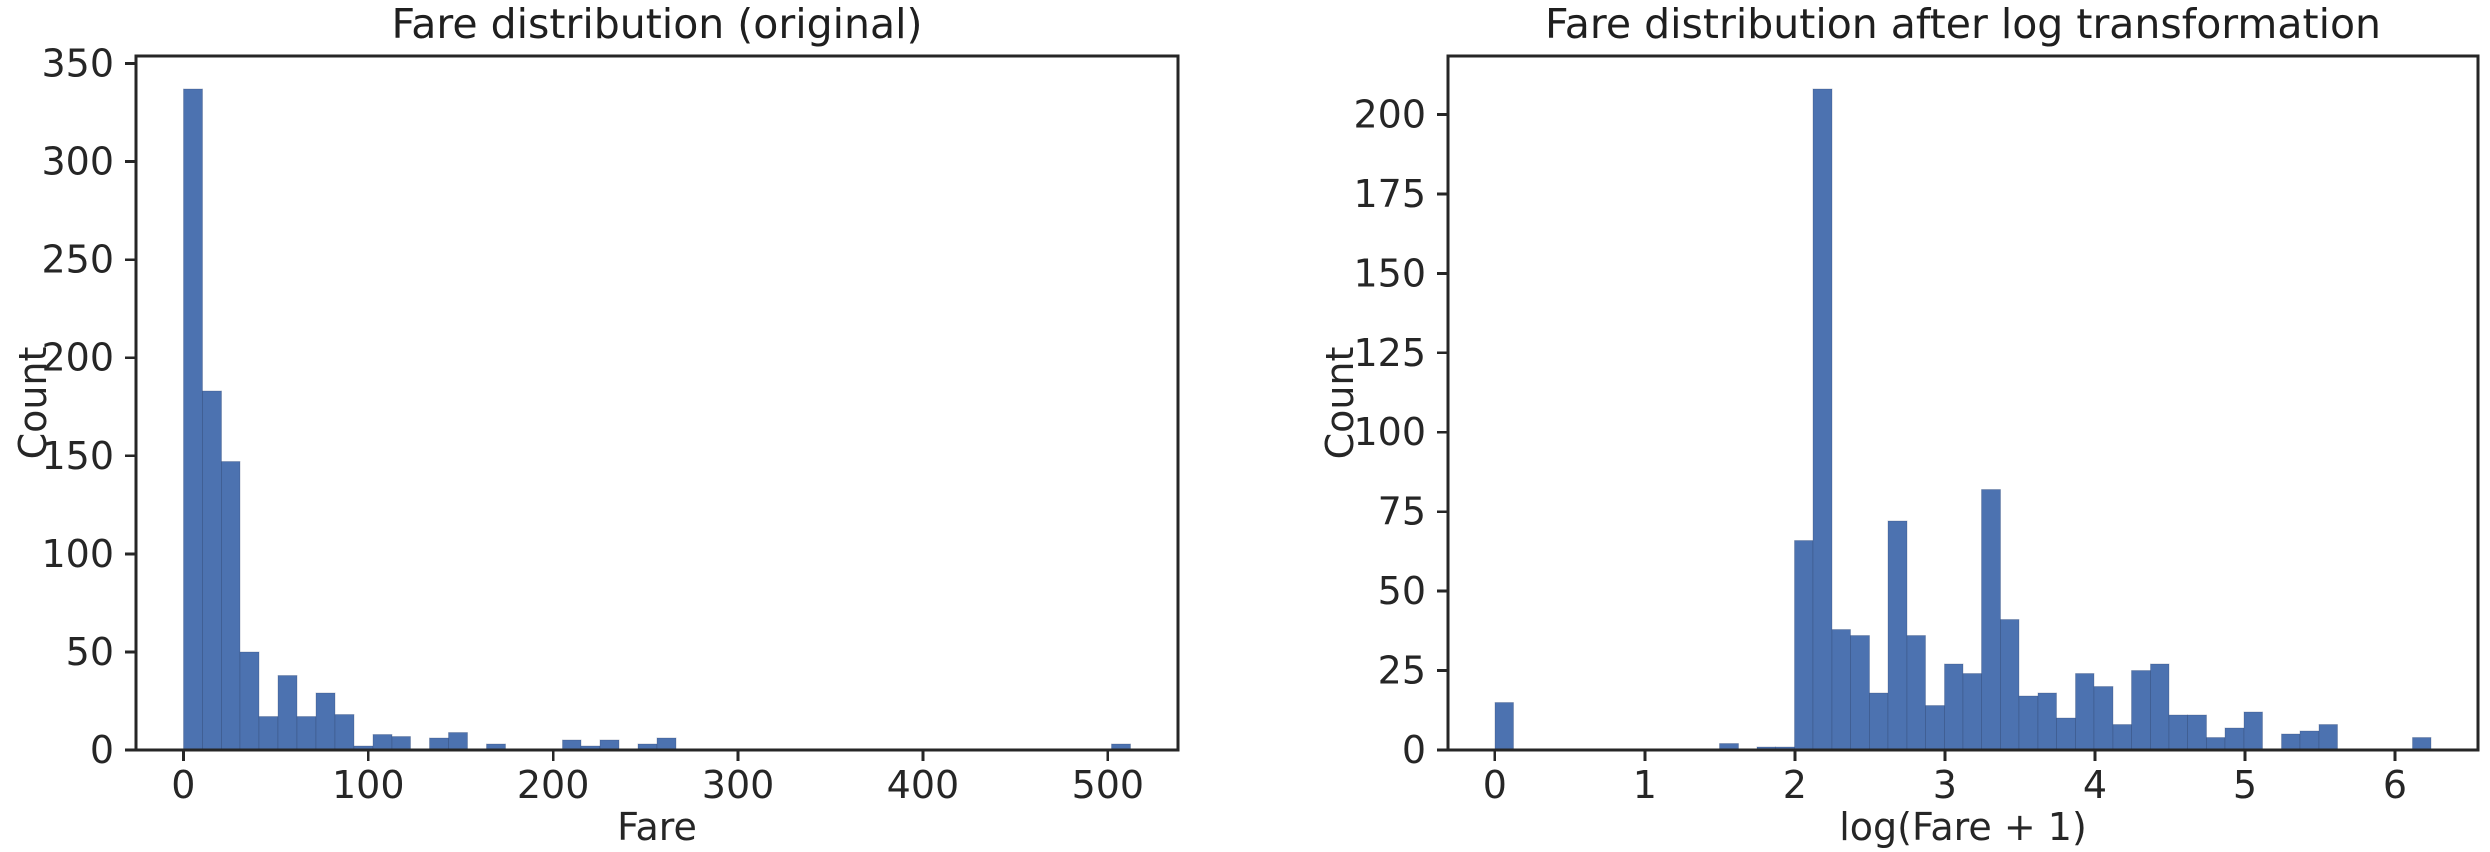 Image resolution: width=2490 pixels, height=852 pixels. What do you see at coordinates (77, 162) in the screenshot?
I see `y-tick-label: 300` at bounding box center [77, 162].